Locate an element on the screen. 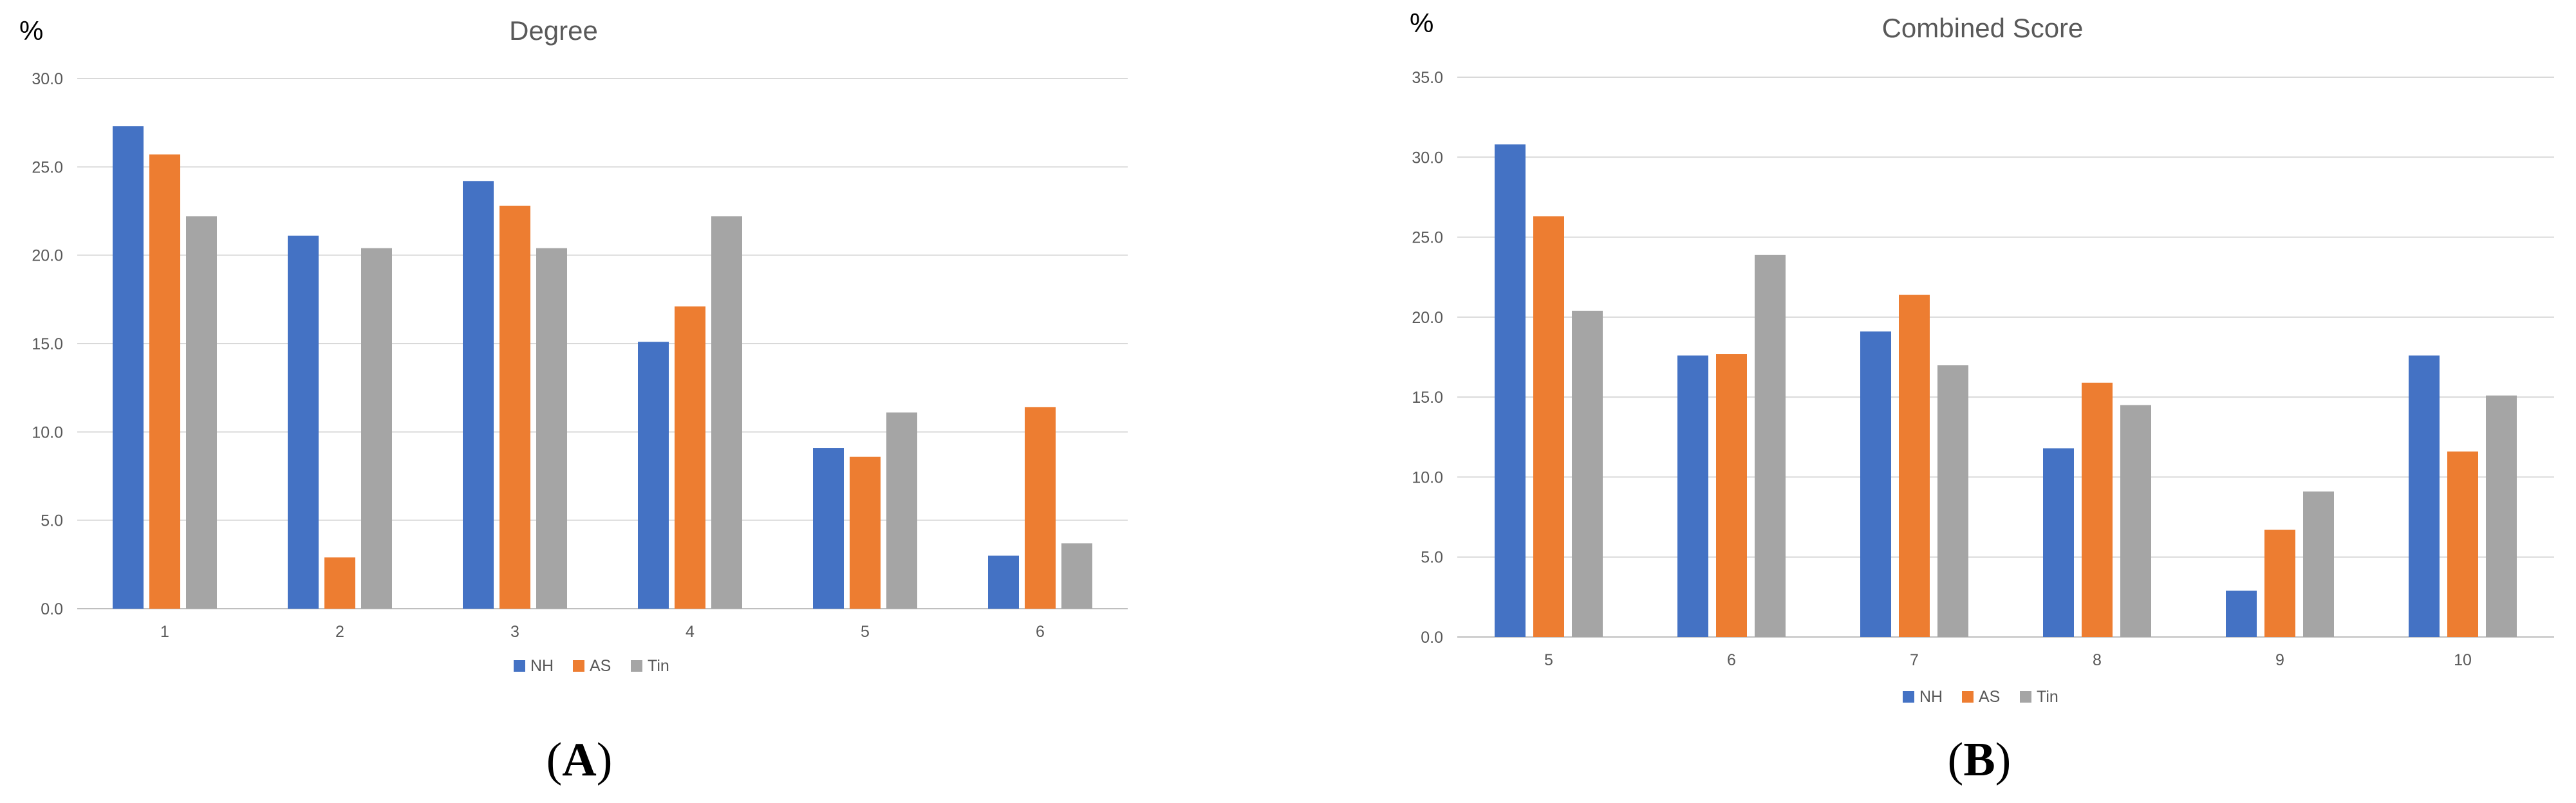 This screenshot has width=2576, height=803. chart-title: Combined Score is located at coordinates (1983, 28).